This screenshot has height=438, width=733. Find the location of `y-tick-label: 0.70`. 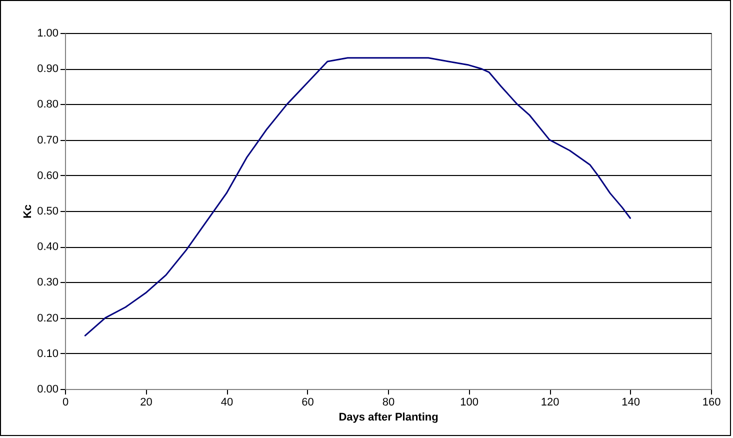

y-tick-label: 0.70 is located at coordinates (47, 140).